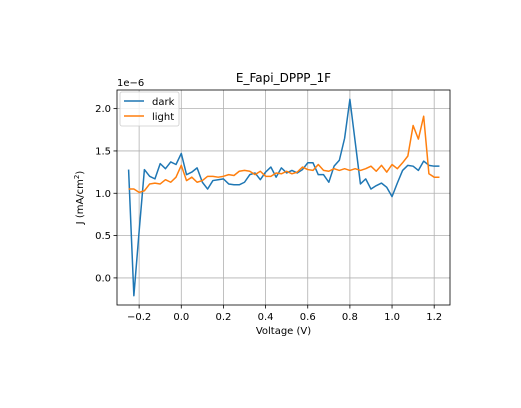  What do you see at coordinates (130, 83) in the screenshot?
I see `y-offset-text: 1e−6` at bounding box center [130, 83].